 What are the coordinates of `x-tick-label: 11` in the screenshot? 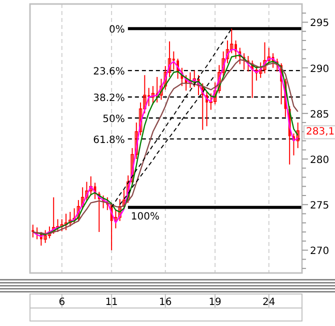 It's located at (111, 302).